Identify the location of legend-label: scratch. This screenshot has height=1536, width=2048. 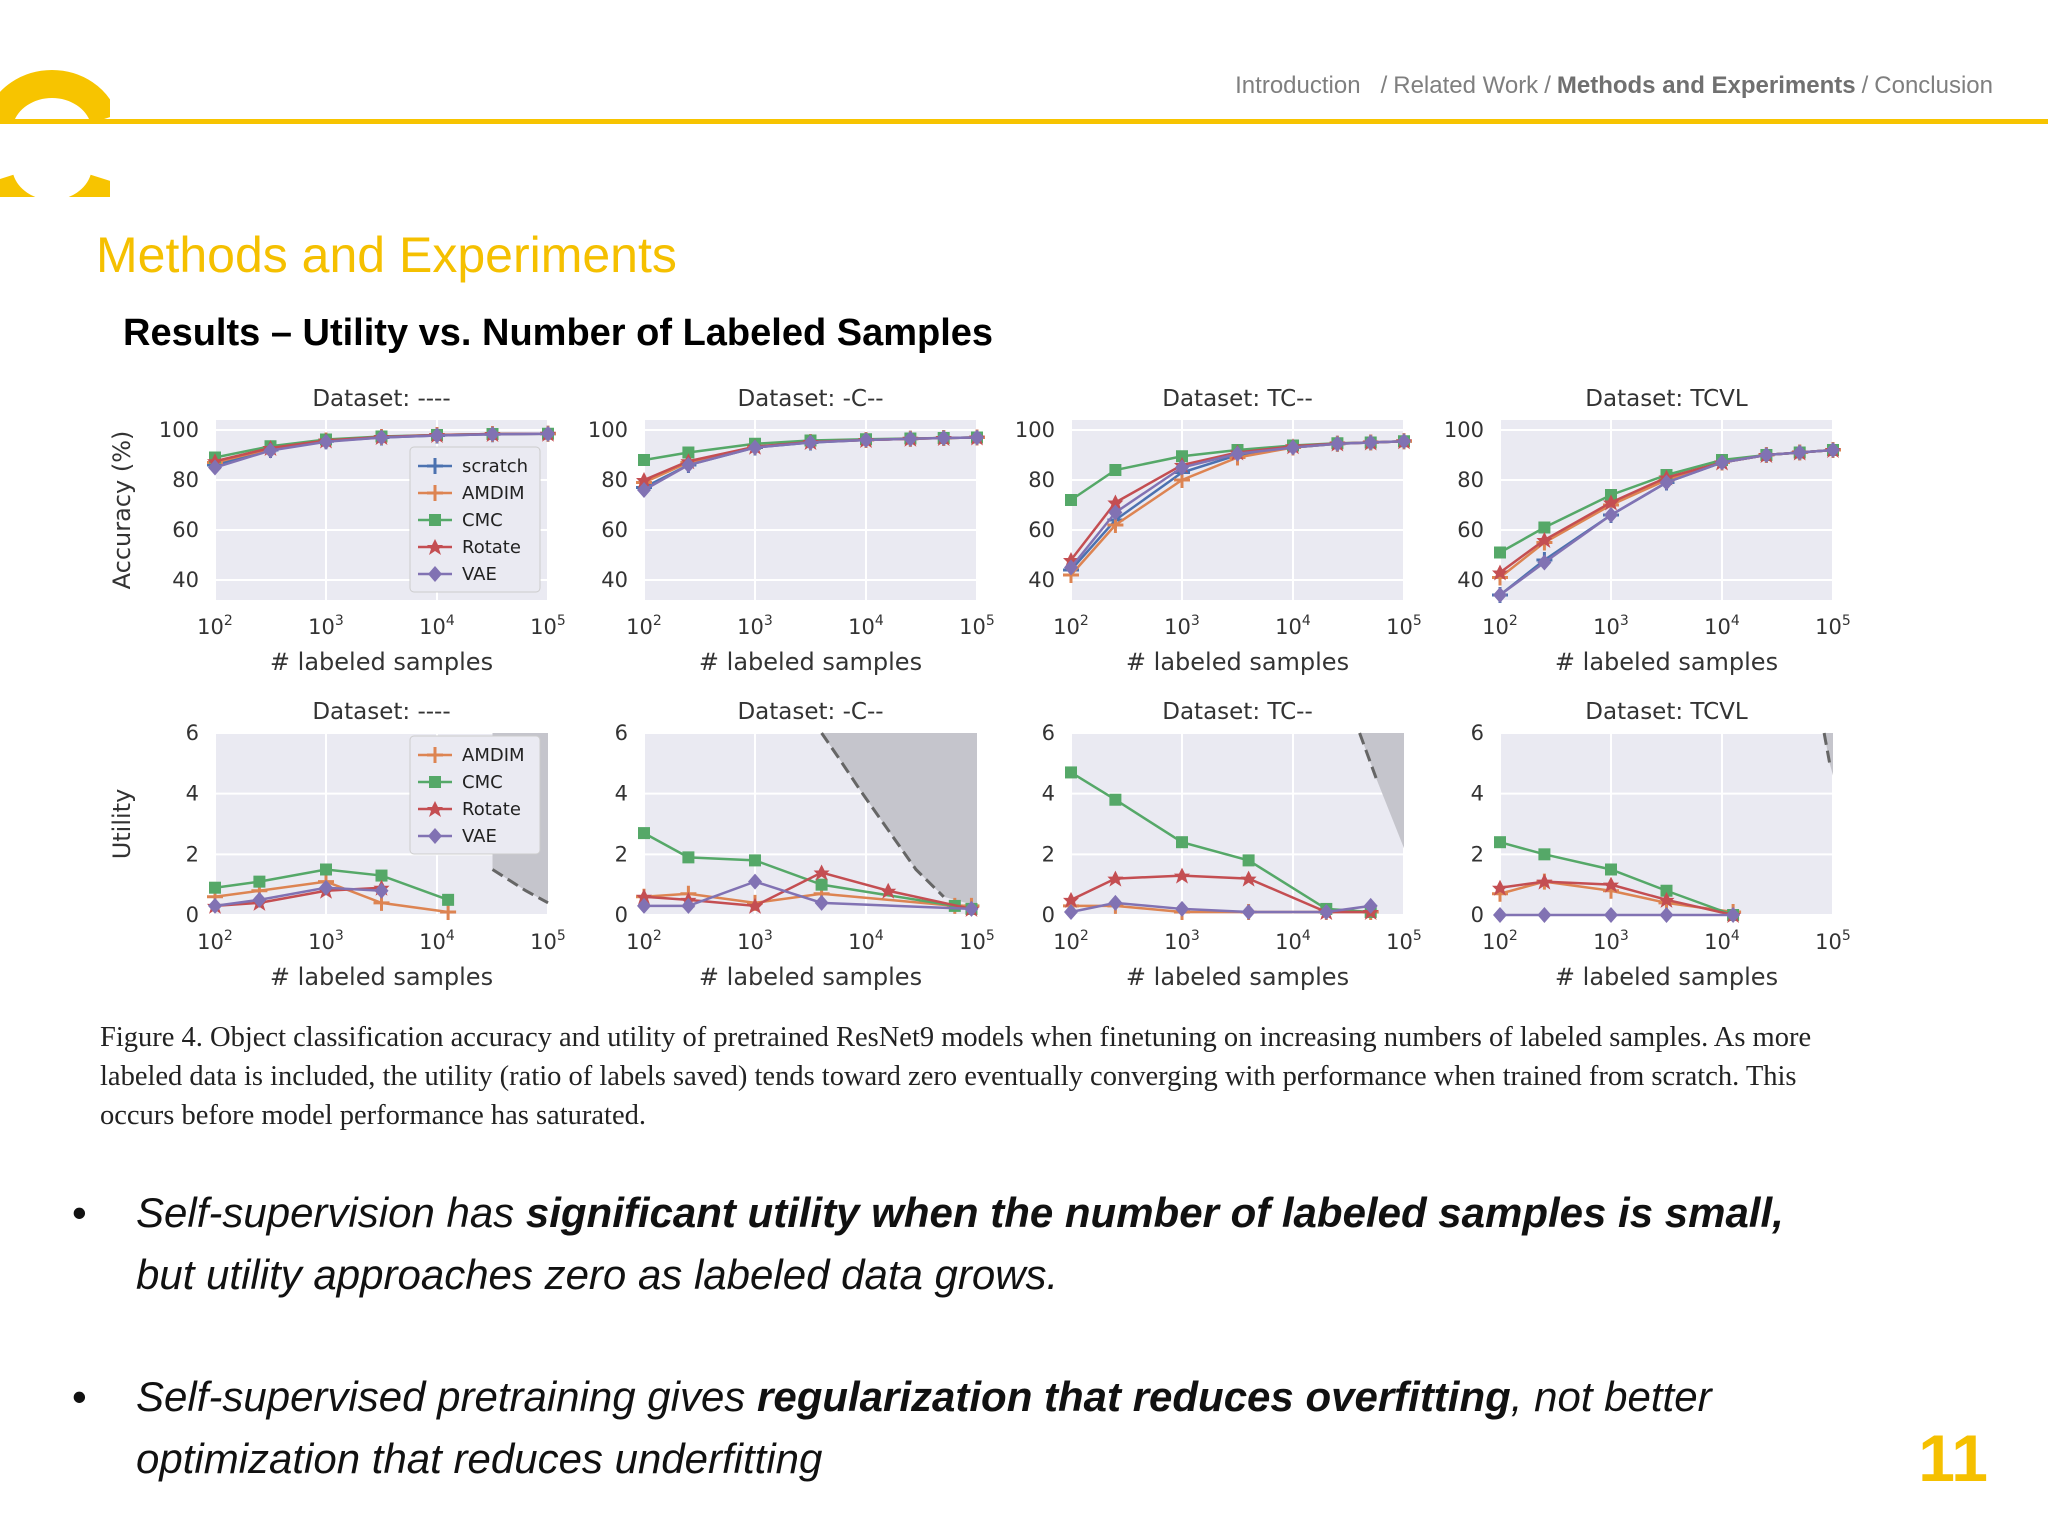
(495, 466).